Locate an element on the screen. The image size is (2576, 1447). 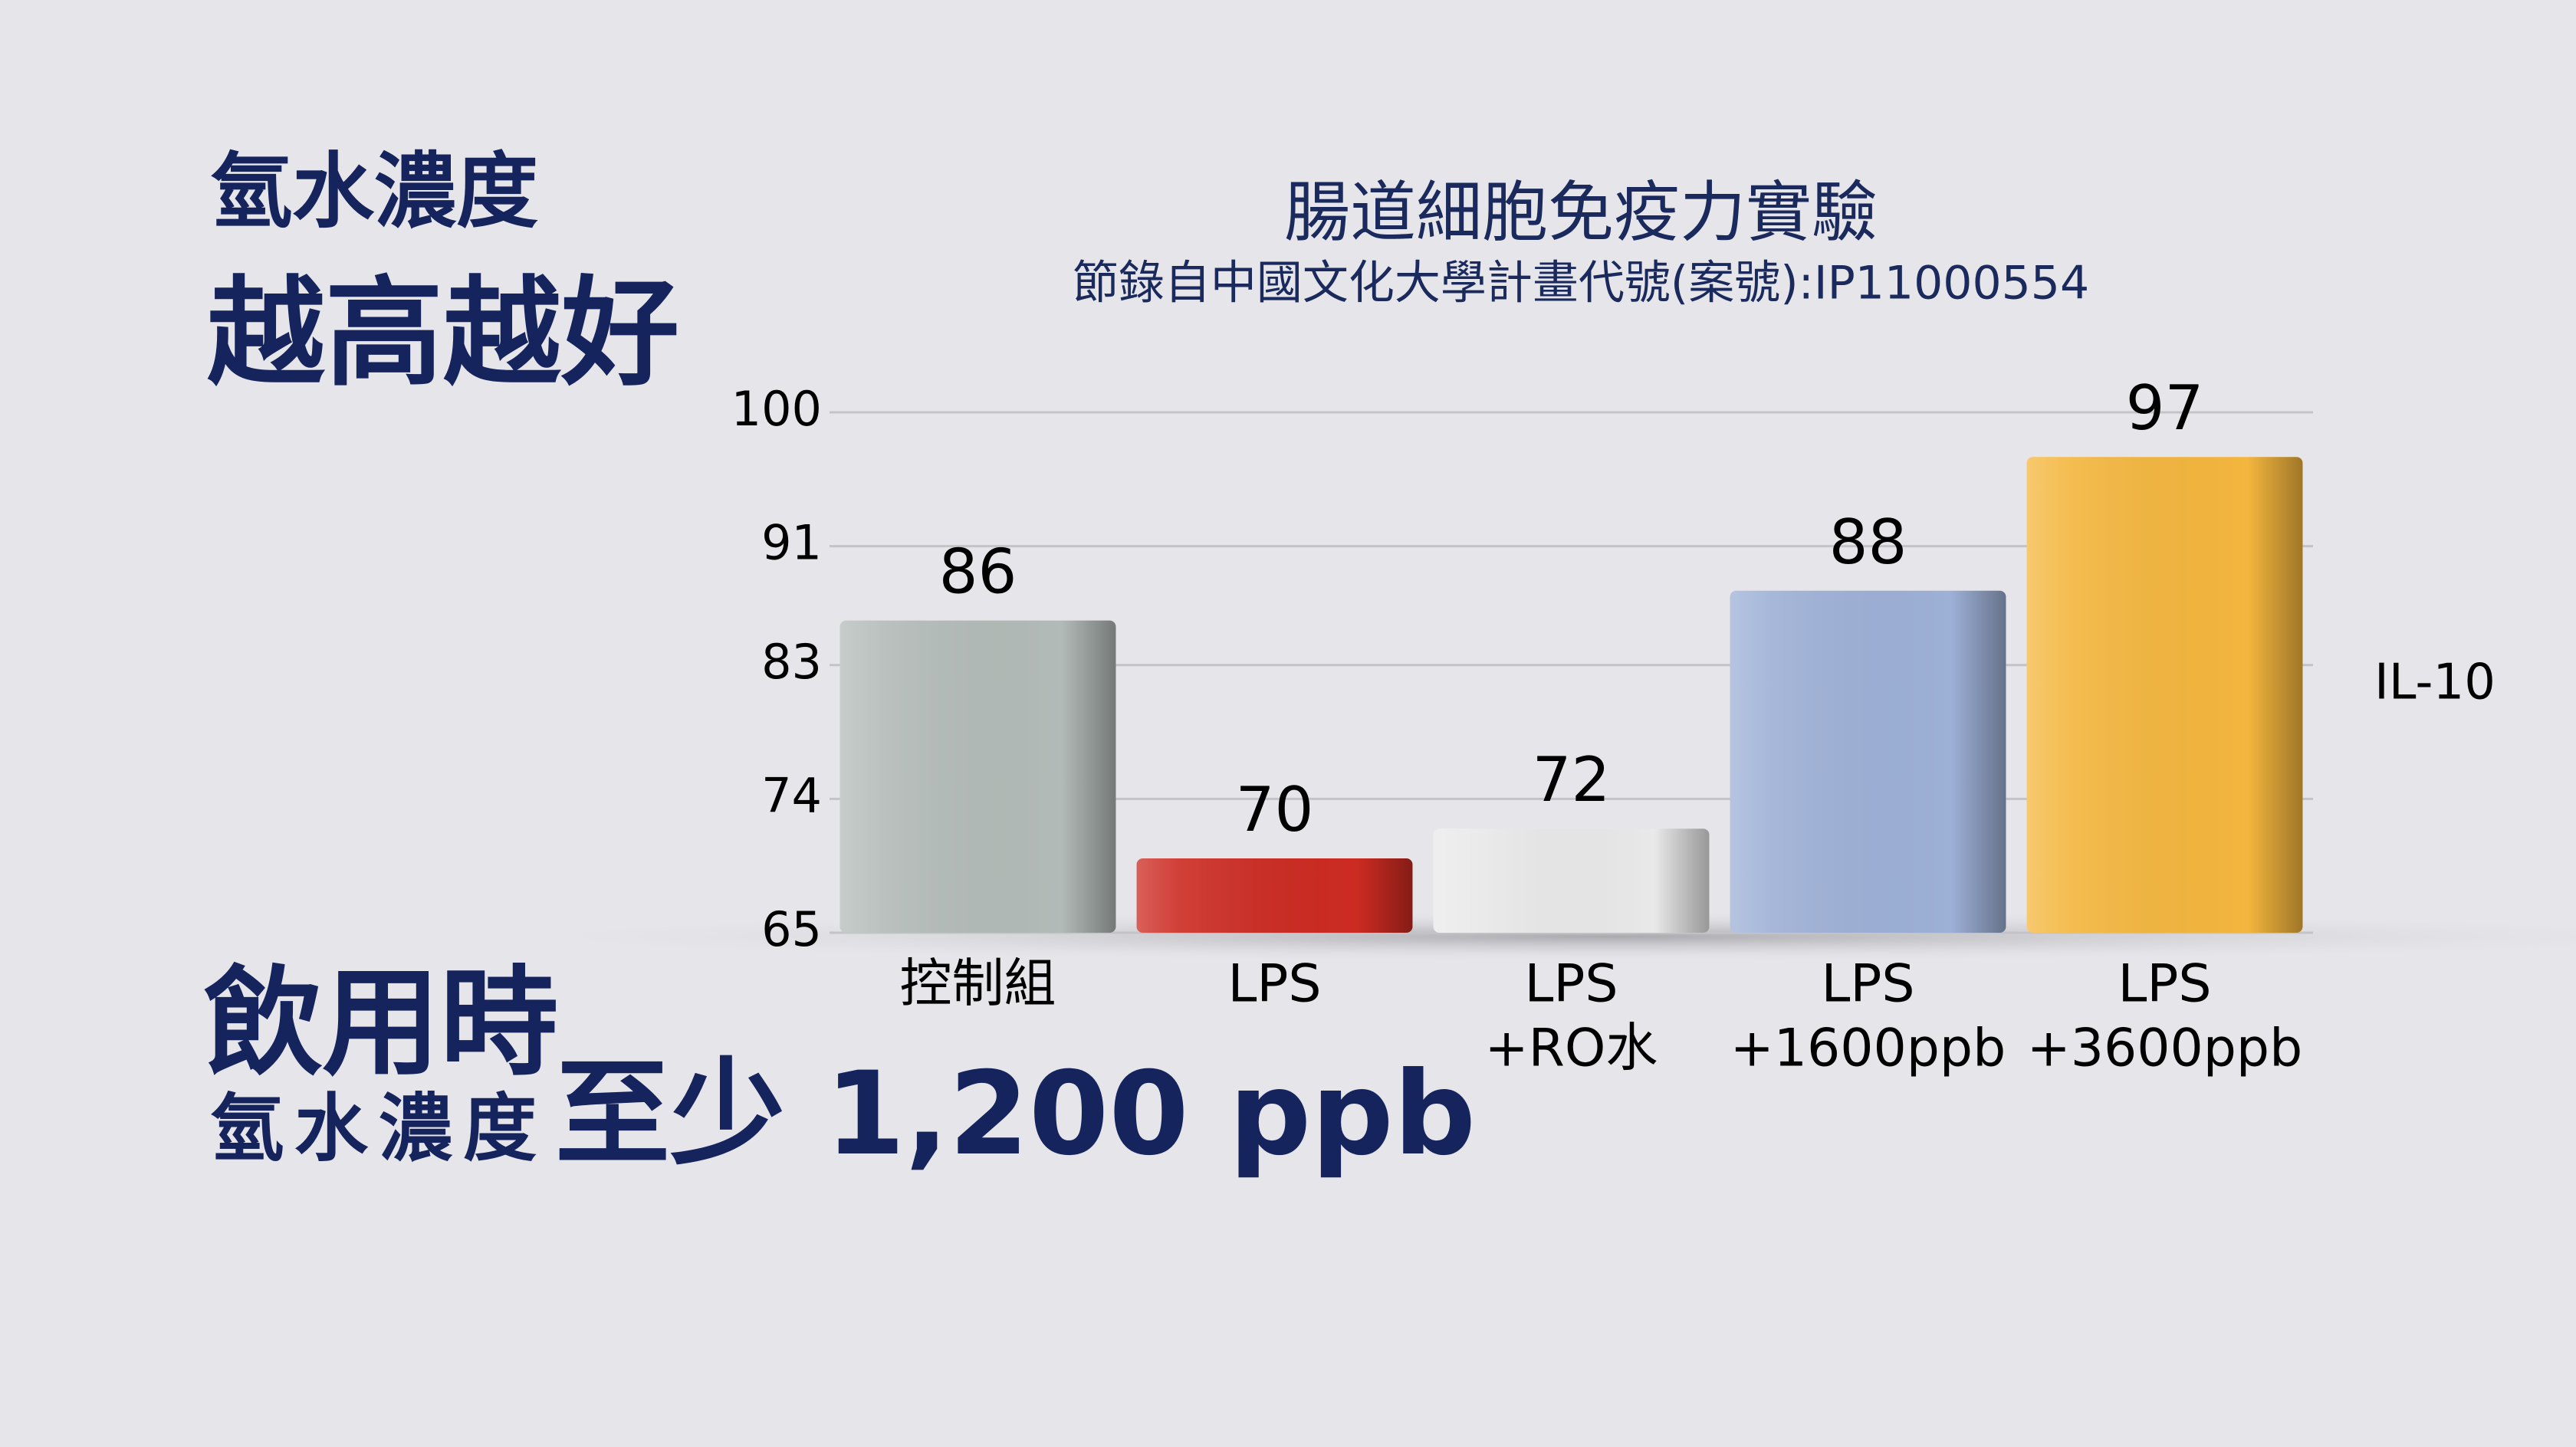
note-label: 氫水濃度 is located at coordinates (379, 1128).